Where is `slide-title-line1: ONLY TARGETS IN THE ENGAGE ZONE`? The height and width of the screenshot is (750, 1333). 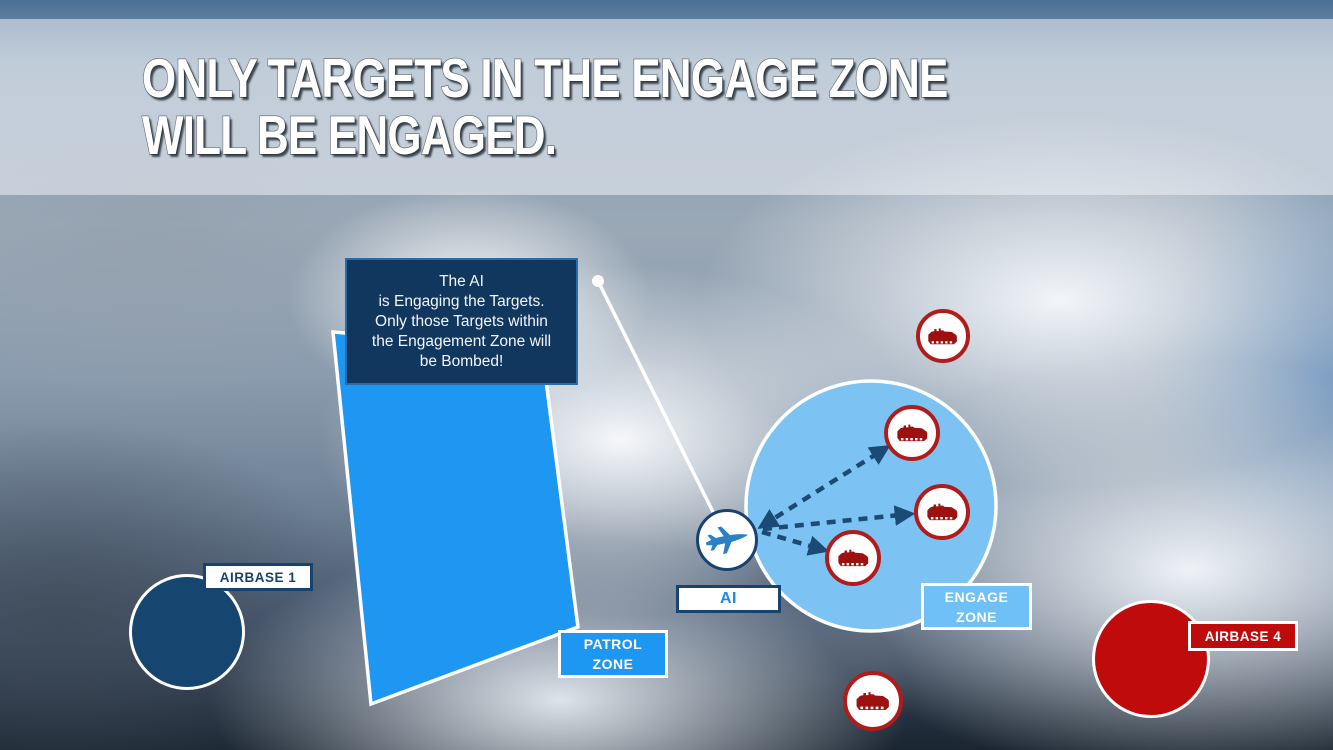 slide-title-line1: ONLY TARGETS IN THE ENGAGE ZONE is located at coordinates (545, 78).